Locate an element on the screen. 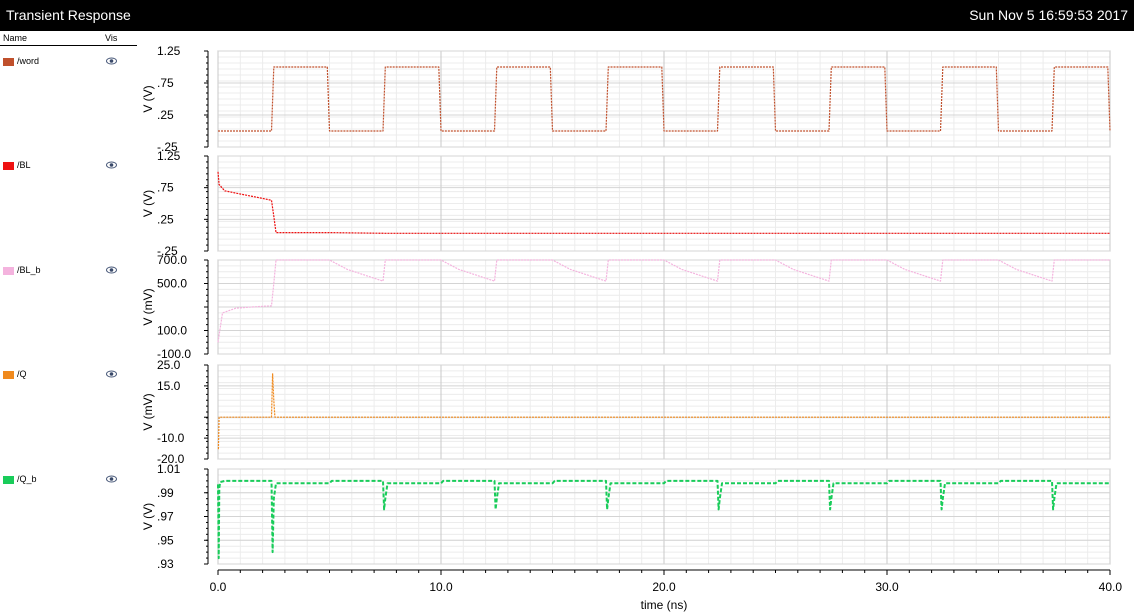  x-tick-label: 10.0 is located at coordinates (441, 587).